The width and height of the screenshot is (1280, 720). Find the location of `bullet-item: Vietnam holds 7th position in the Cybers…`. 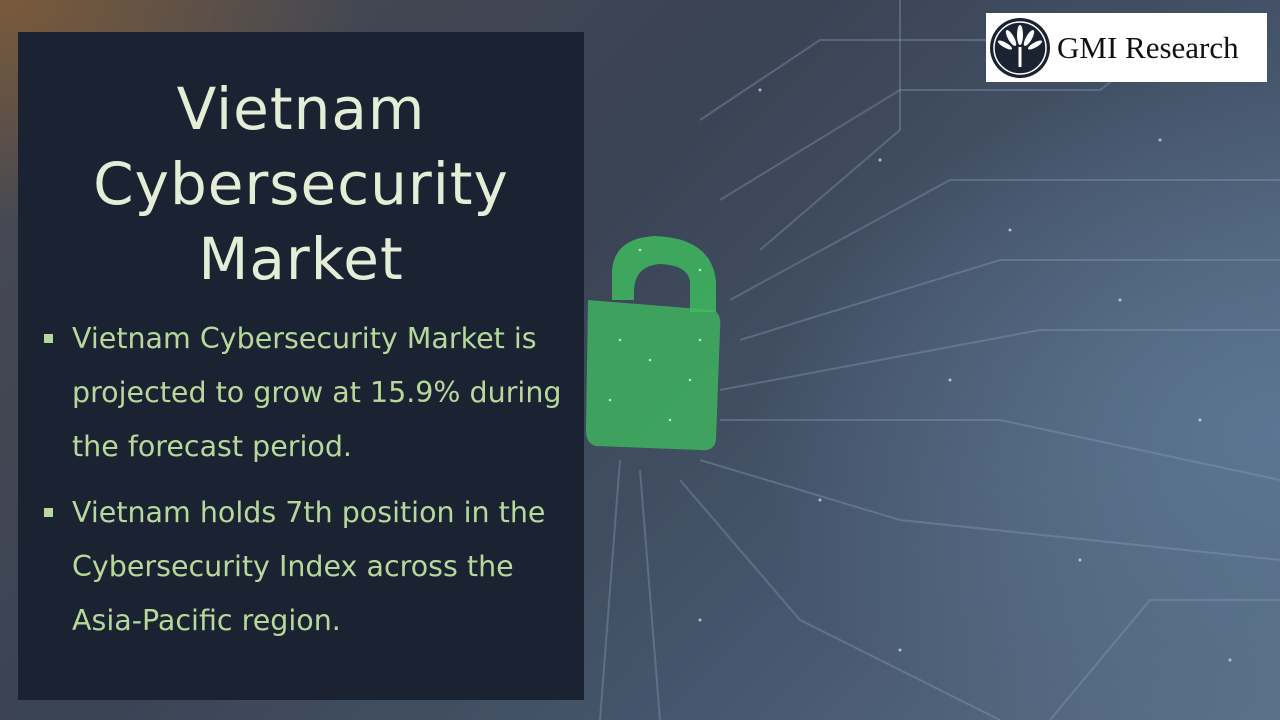

bullet-item: Vietnam holds 7th position in the Cybers… is located at coordinates (309, 567).